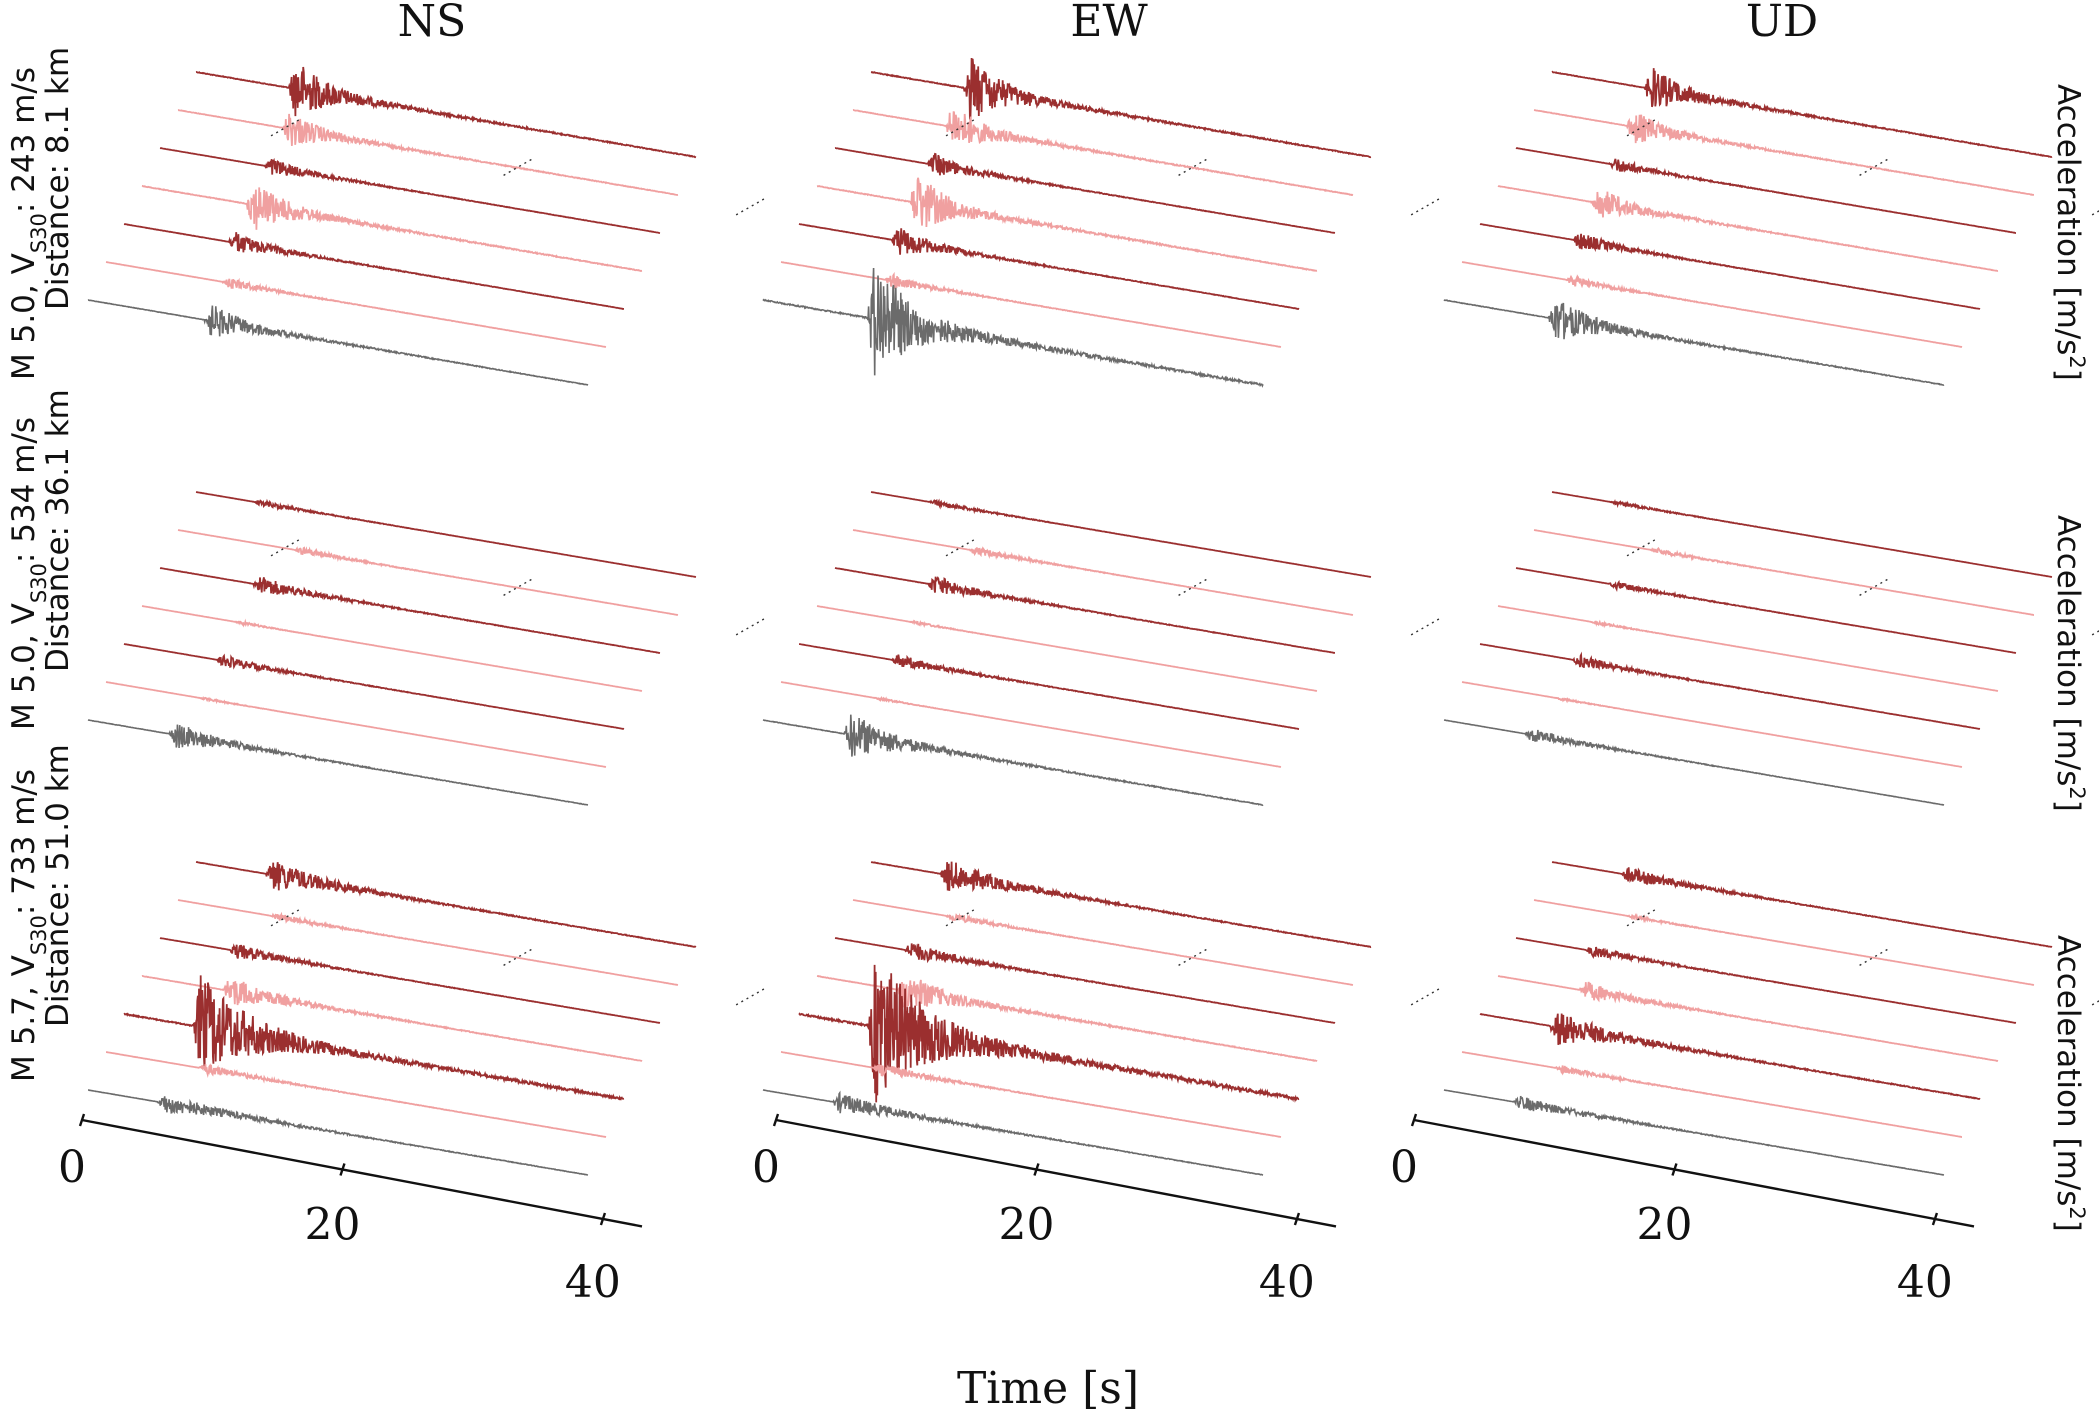  I want to click on time-axis-ns, so click(362, 1173).